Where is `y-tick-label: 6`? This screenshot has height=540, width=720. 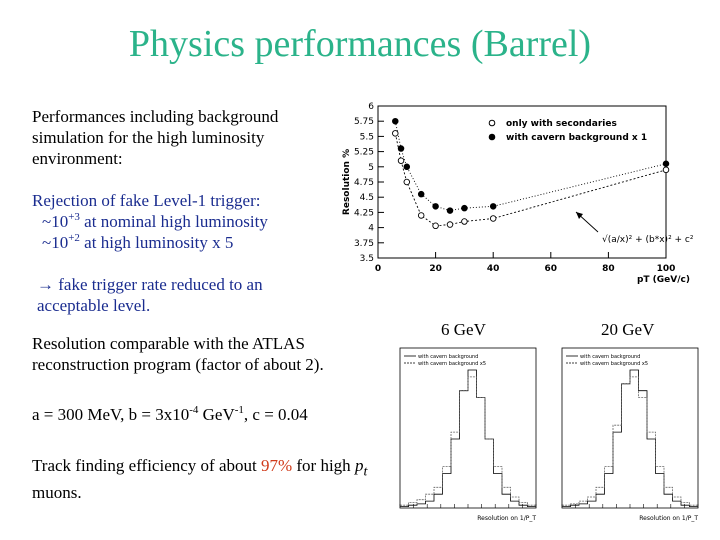 y-tick-label: 6 is located at coordinates (371, 107).